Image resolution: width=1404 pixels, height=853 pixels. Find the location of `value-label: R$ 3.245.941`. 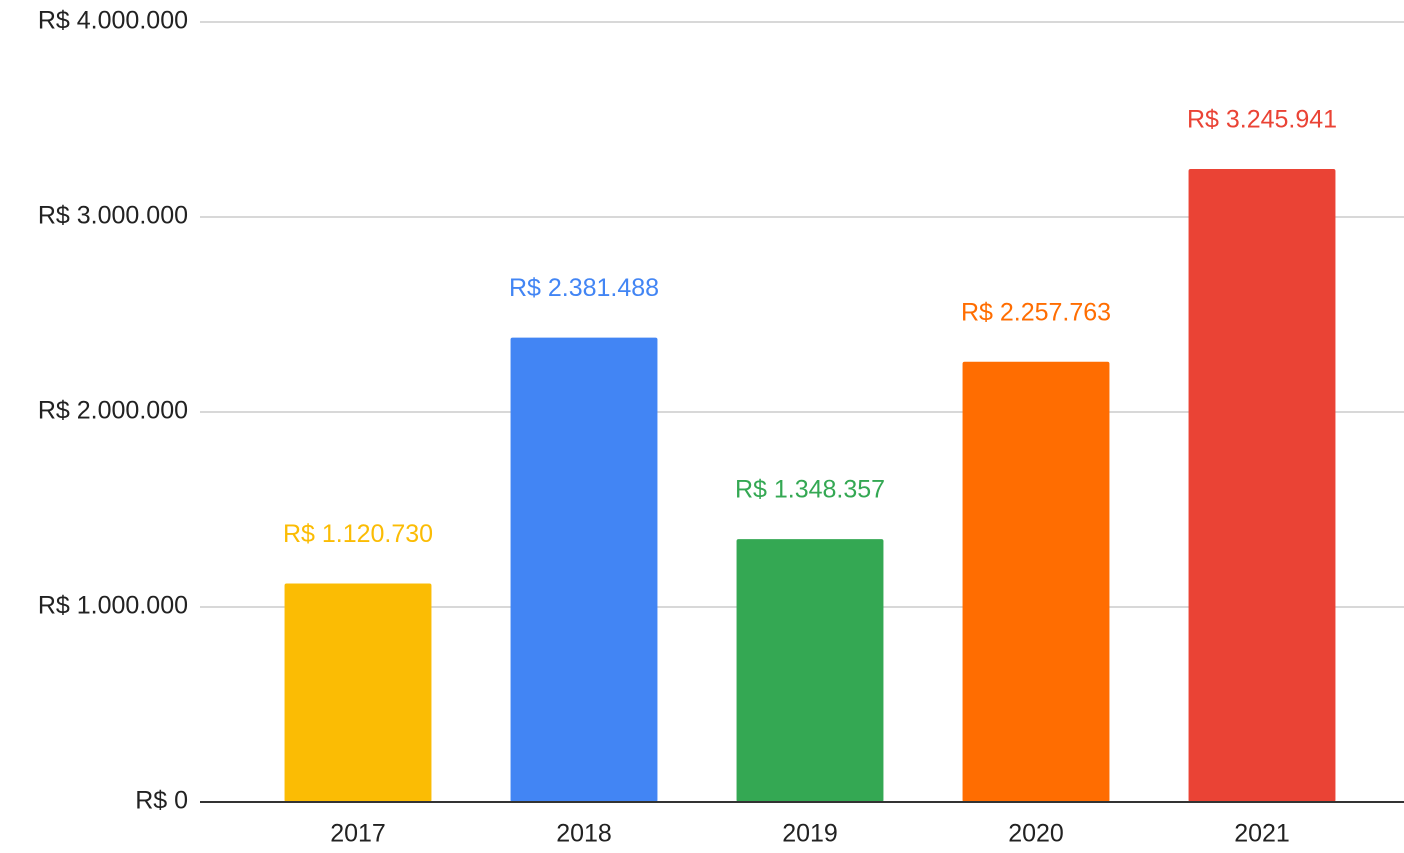

value-label: R$ 3.245.941 is located at coordinates (1262, 120).